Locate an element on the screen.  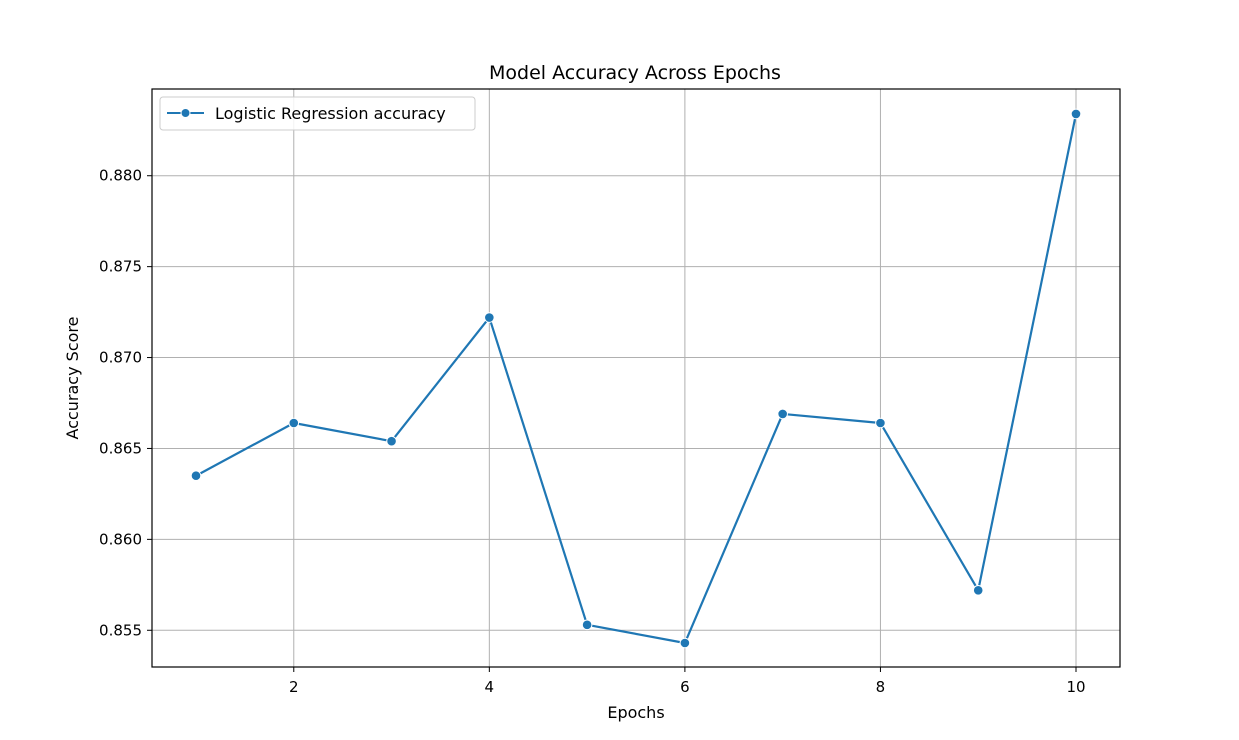
chart-title: Model Accuracy Across Epochs is located at coordinates (635, 73).